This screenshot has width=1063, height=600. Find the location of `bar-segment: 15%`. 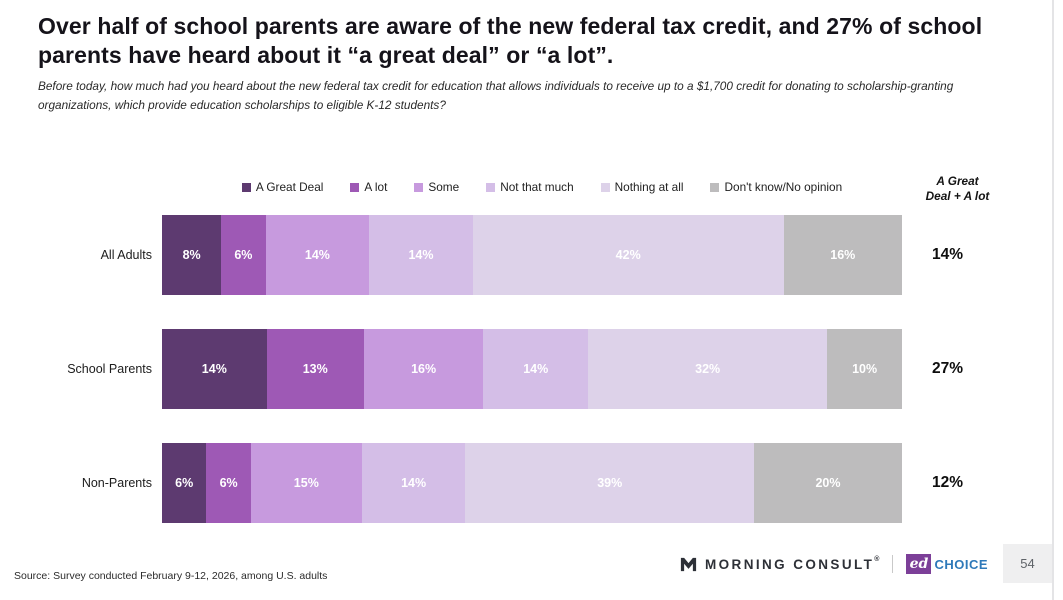

bar-segment: 15% is located at coordinates (306, 483).